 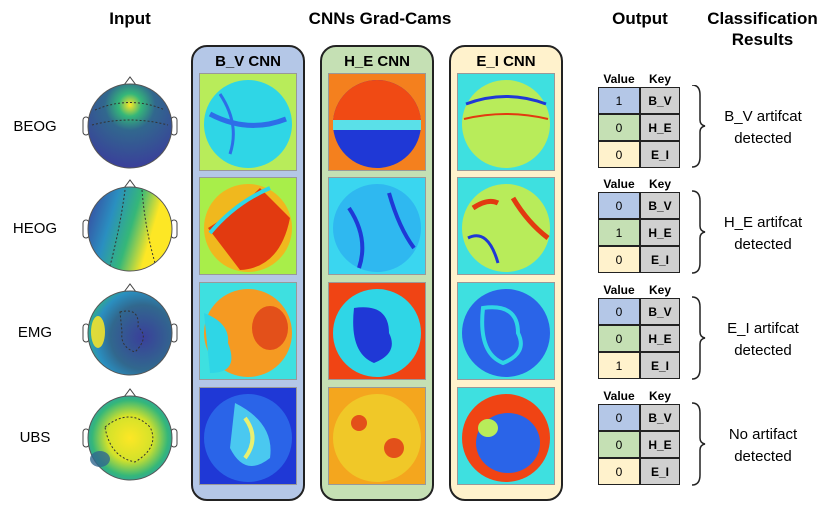 What do you see at coordinates (248, 61) in the screenshot?
I see `bv-cnn-title: B_V CNN` at bounding box center [248, 61].